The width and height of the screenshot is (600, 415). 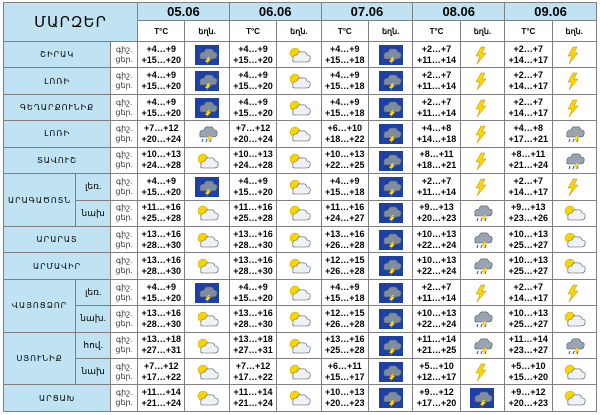 I want to click on temp-cell: +9…+13 +20…+23, so click(x=436, y=213).